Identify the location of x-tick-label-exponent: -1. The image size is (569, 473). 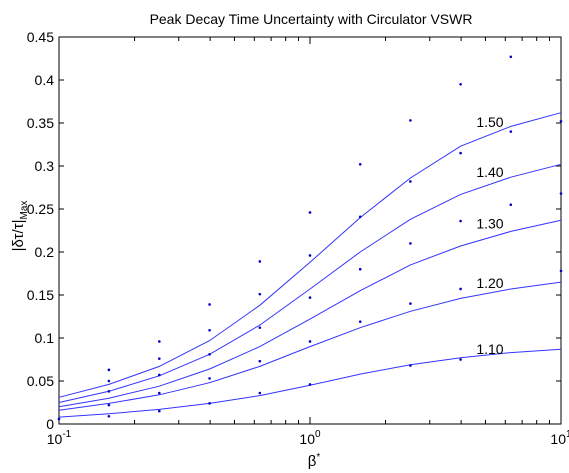
(66, 434).